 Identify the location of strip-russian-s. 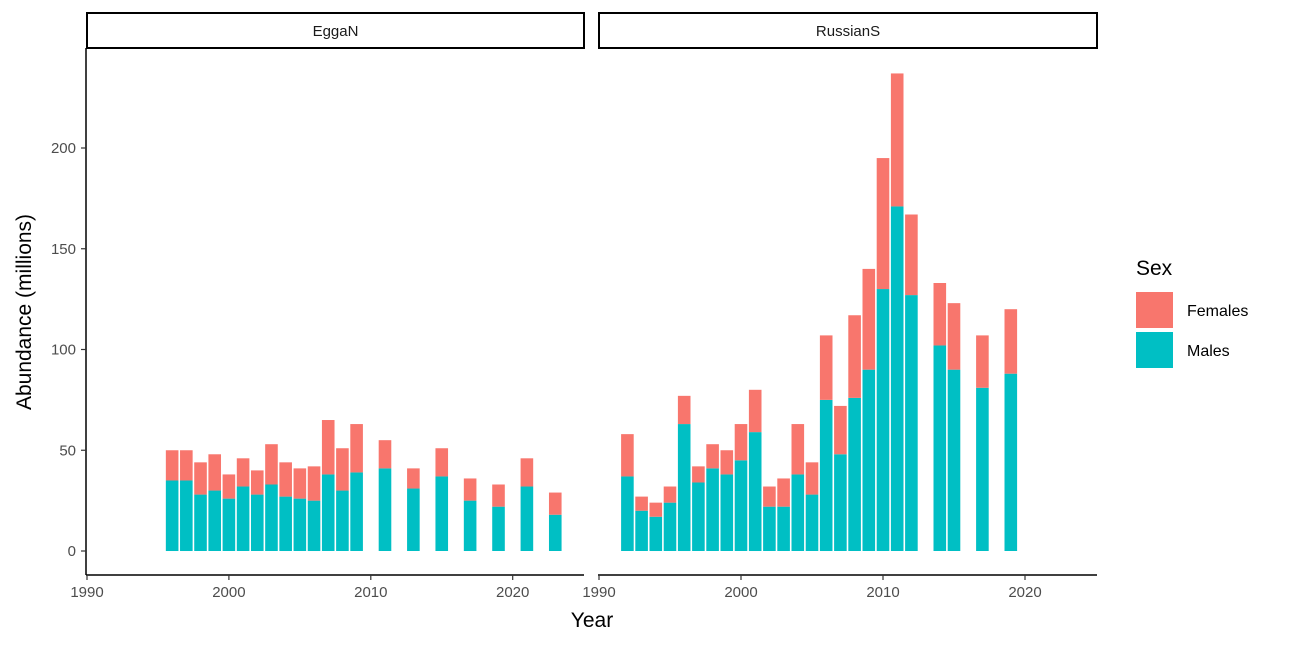
(848, 30).